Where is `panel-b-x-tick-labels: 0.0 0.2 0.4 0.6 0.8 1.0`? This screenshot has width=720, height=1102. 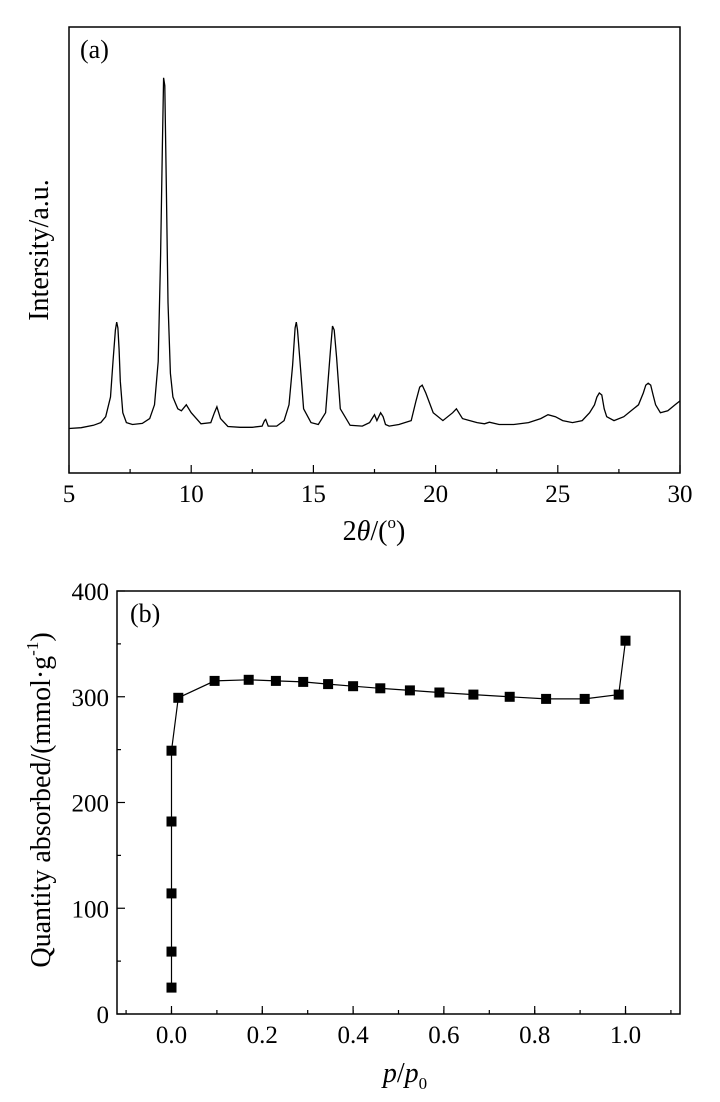 panel-b-x-tick-labels: 0.0 0.2 0.4 0.6 0.8 1.0 is located at coordinates (398, 1035).